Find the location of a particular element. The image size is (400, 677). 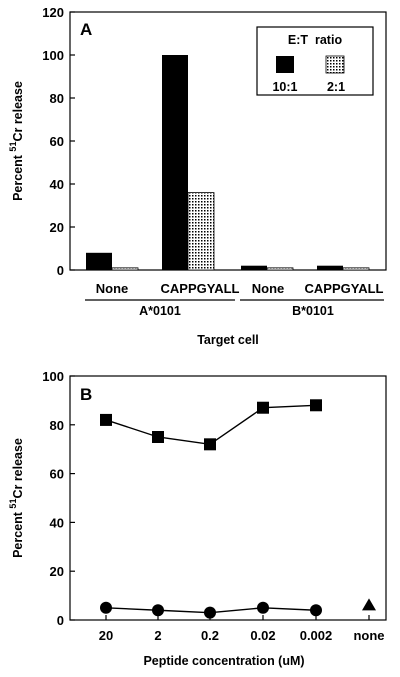

legend-title: E:T ratio is located at coordinates (315, 40).